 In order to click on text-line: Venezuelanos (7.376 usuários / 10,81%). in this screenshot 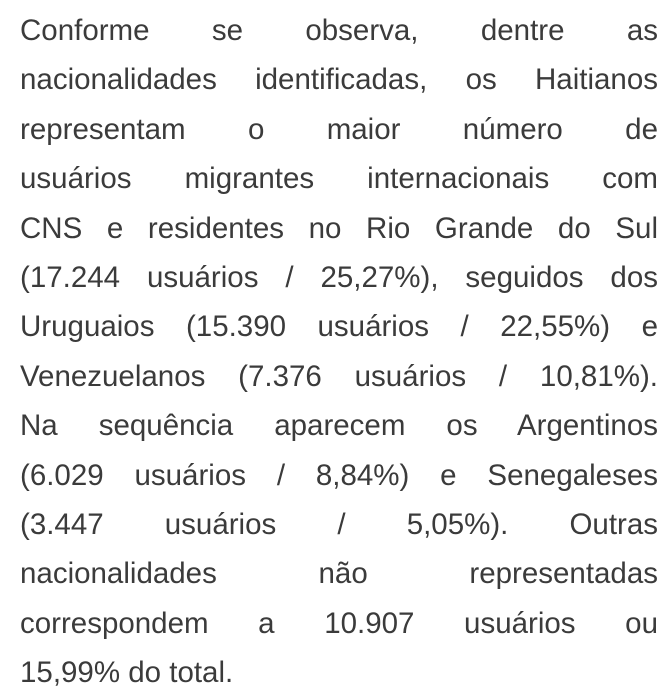, I will do `click(339, 376)`.